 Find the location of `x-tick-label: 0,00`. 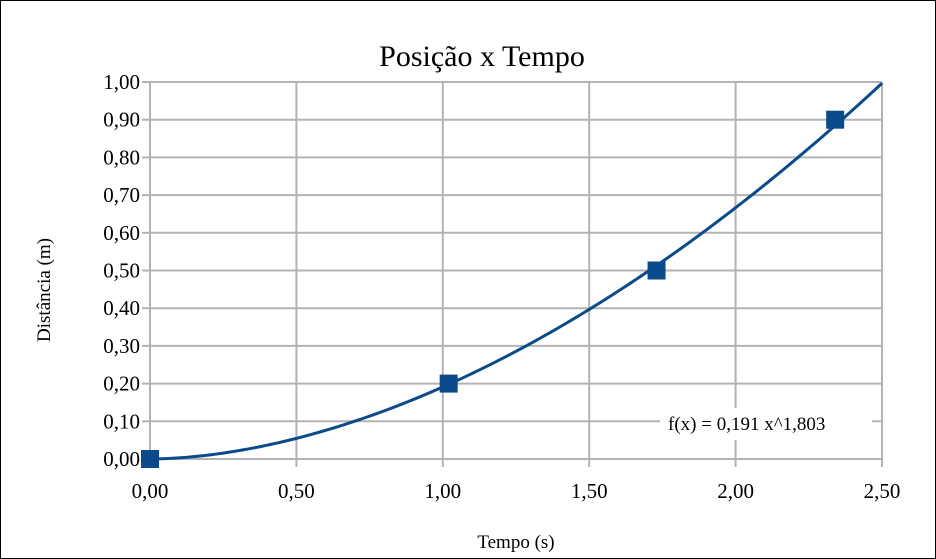

x-tick-label: 0,00 is located at coordinates (150, 491).